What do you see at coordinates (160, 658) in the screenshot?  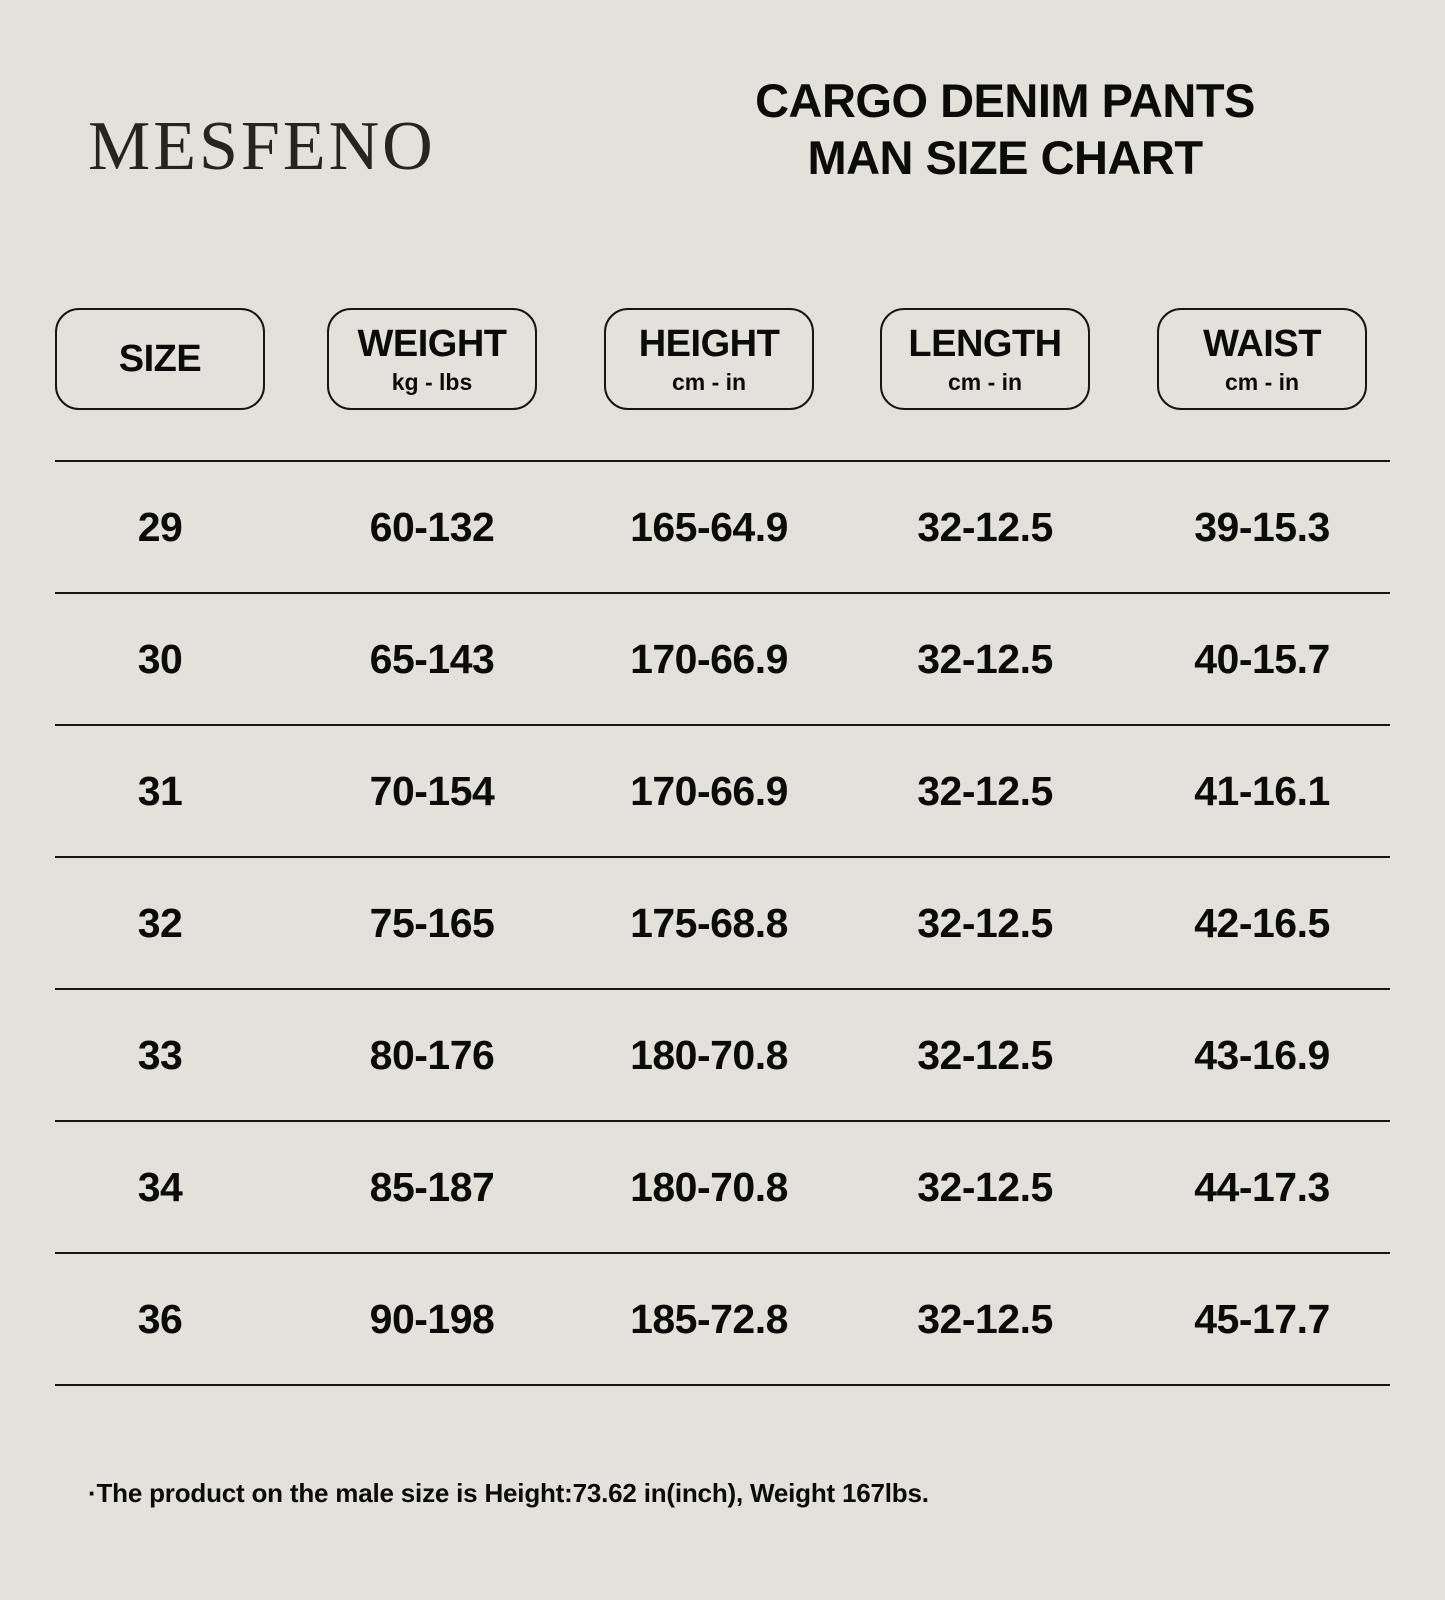 I see `cell-size: 30` at bounding box center [160, 658].